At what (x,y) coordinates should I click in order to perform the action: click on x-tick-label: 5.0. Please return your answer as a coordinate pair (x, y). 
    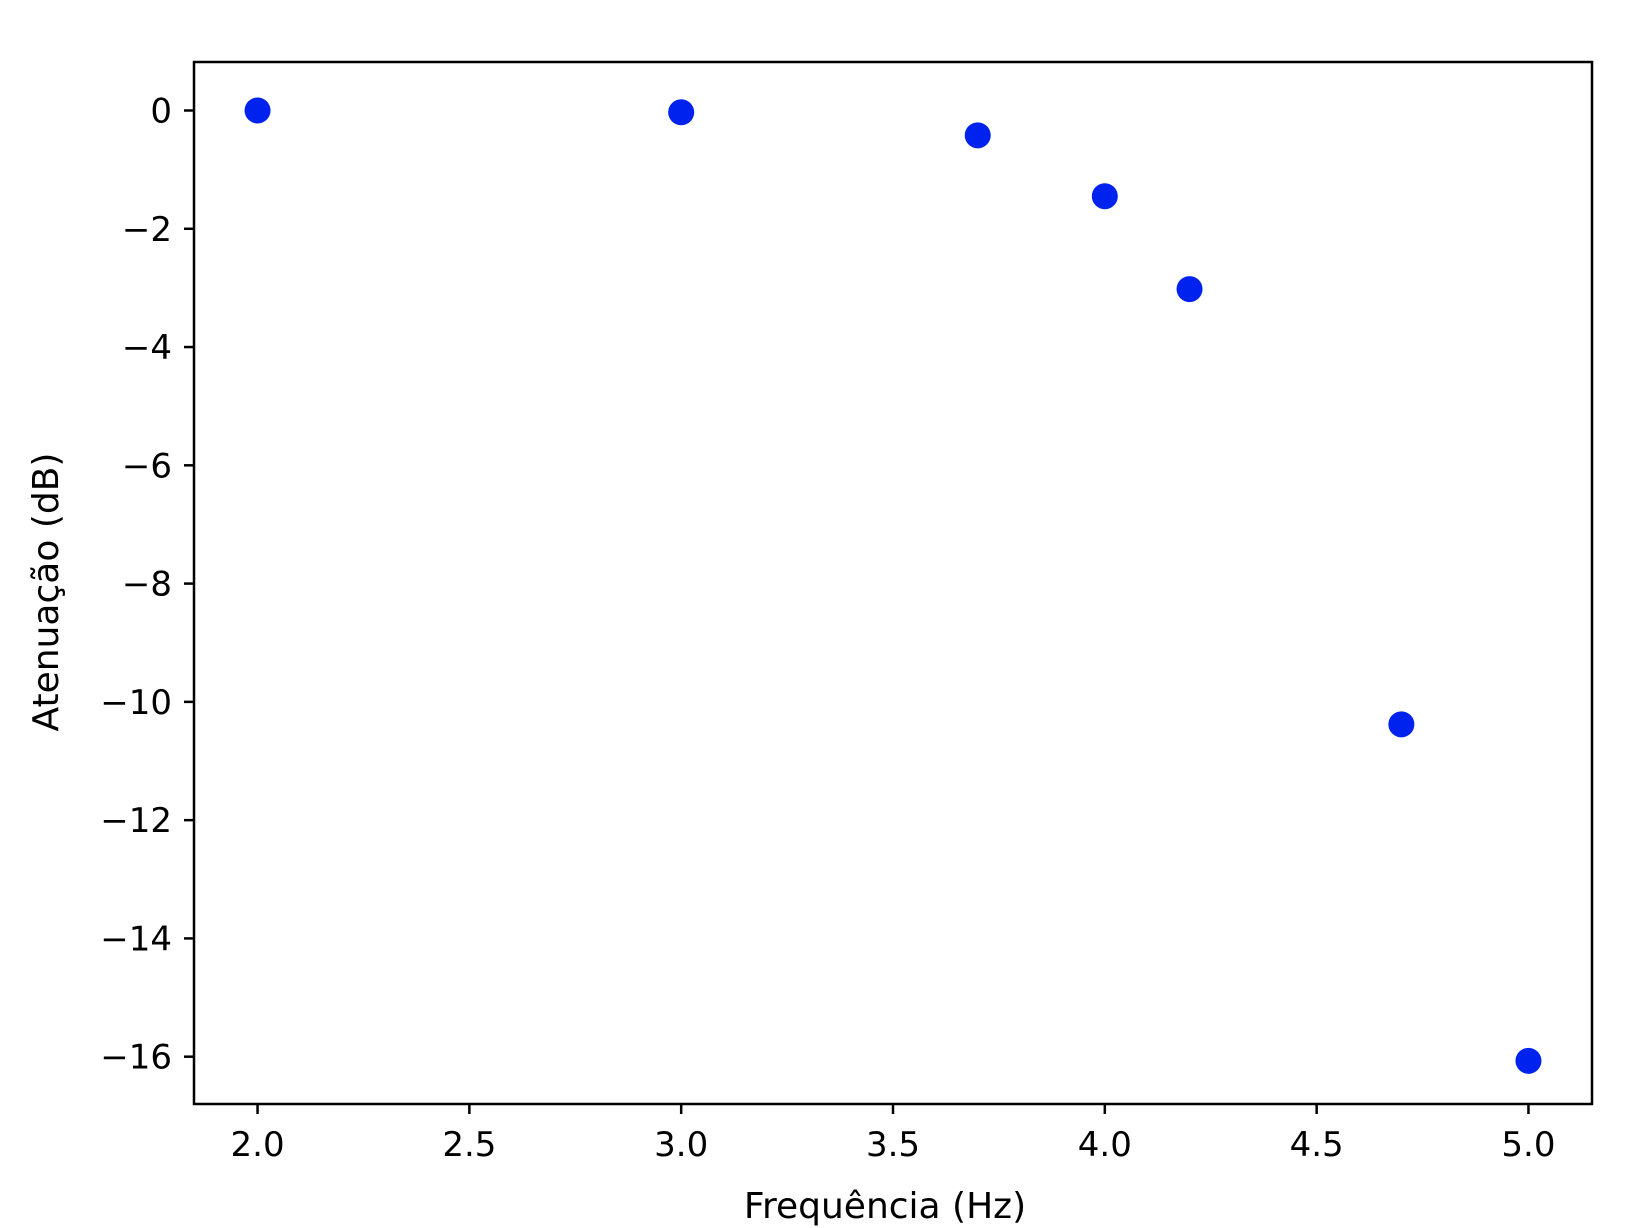
    Looking at the image, I should click on (1528, 1145).